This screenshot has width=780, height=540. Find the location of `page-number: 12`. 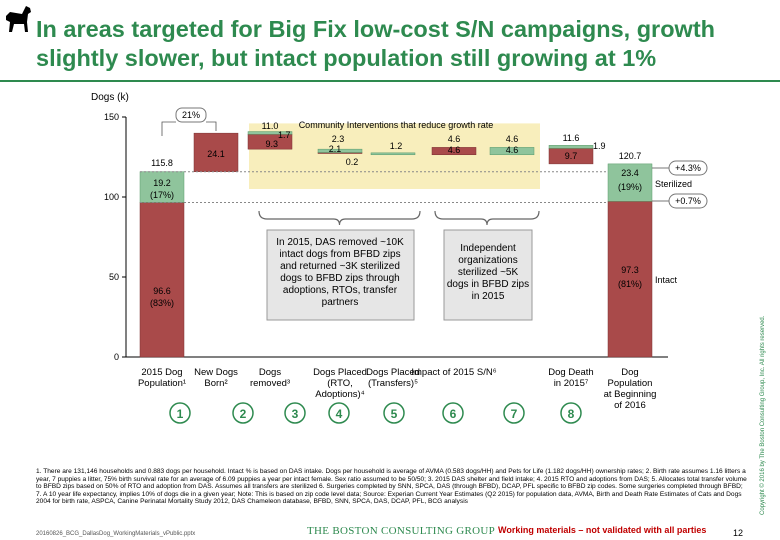

page-number: 12 is located at coordinates (738, 533).